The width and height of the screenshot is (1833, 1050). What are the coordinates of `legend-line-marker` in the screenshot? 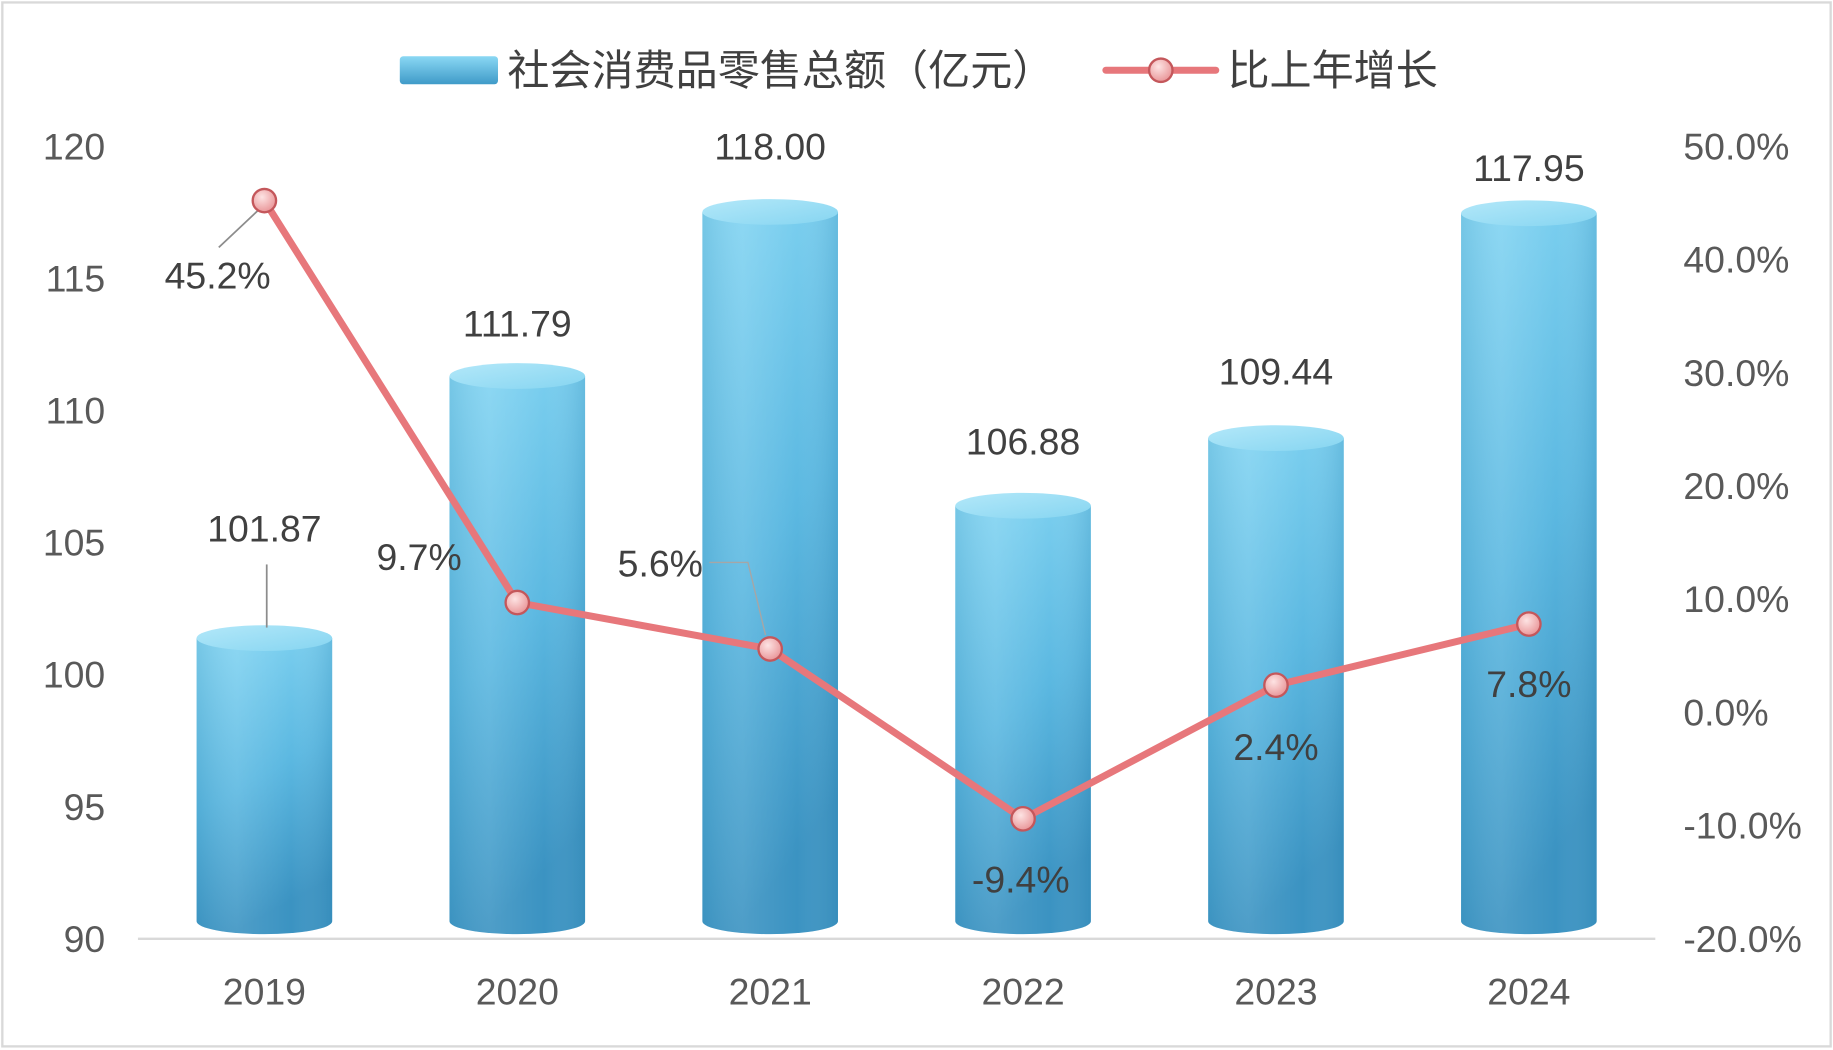 It's located at (1160, 70).